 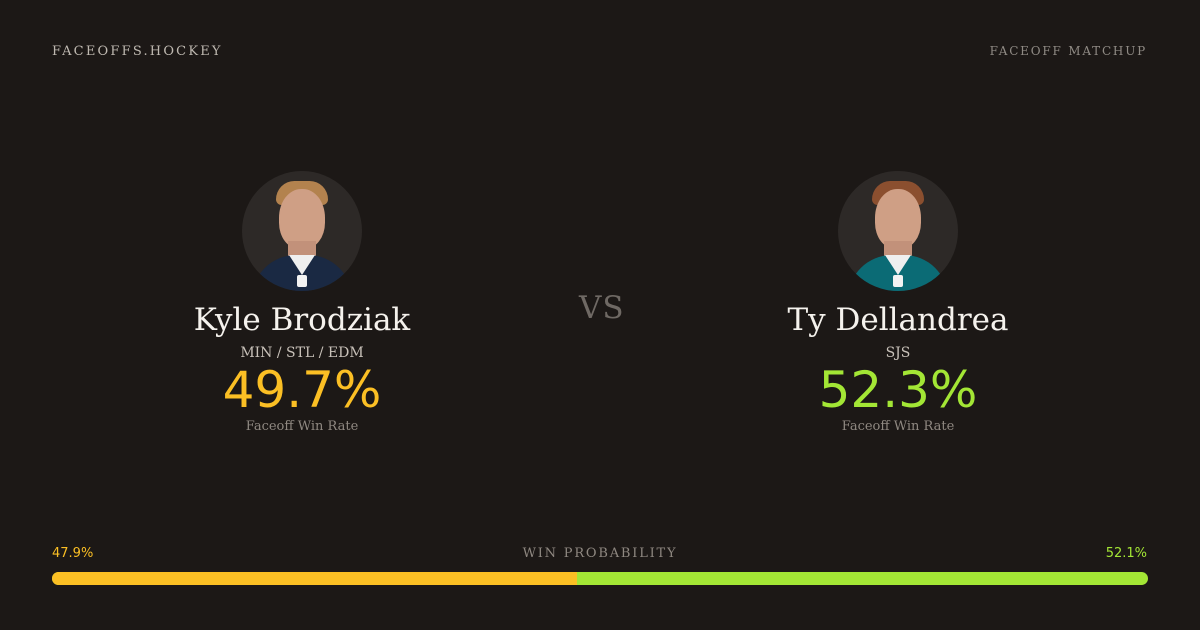 I want to click on left-probability-fill, so click(x=314, y=578).